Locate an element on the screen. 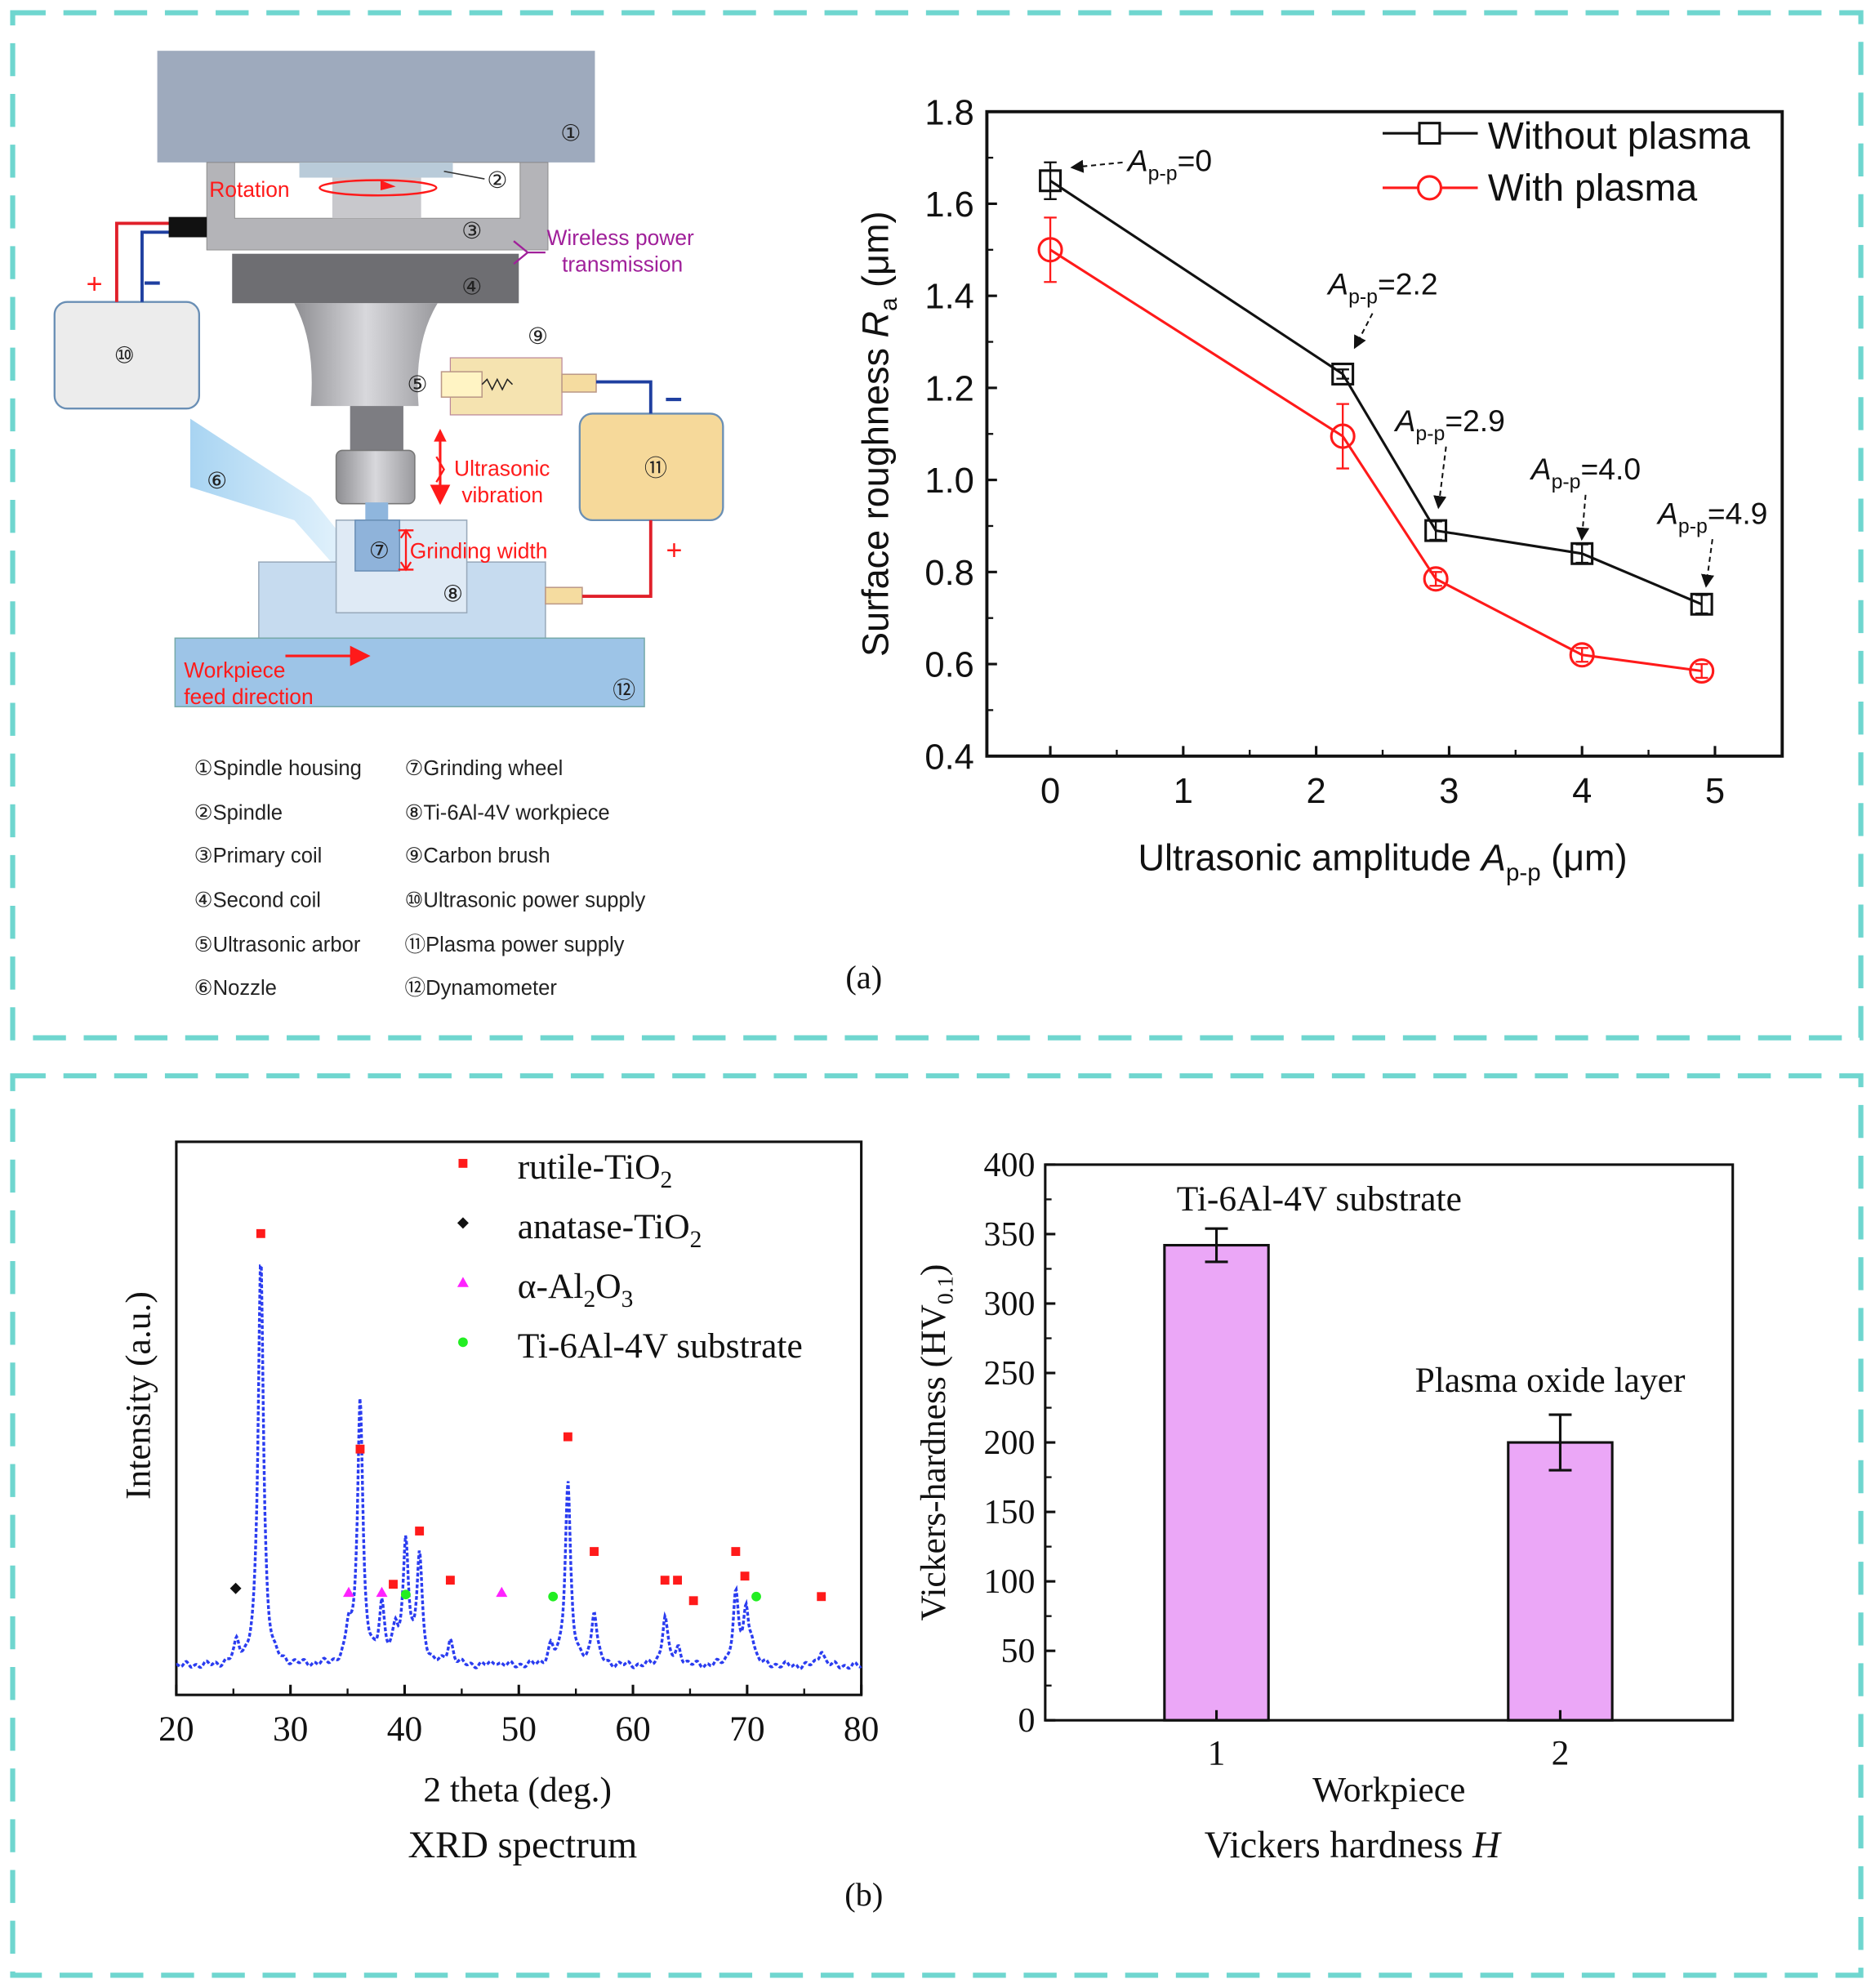 This screenshot has height=1988, width=1871. legend-marker-circle is located at coordinates (1429, 188).